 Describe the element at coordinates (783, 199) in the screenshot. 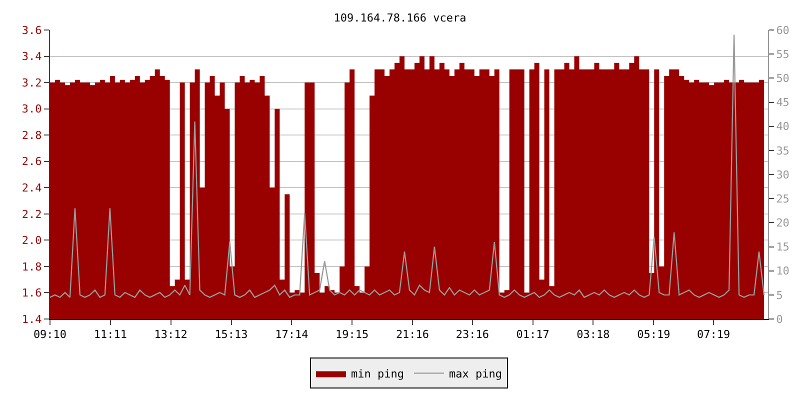

I see `y2-tick-label: 25` at that location.